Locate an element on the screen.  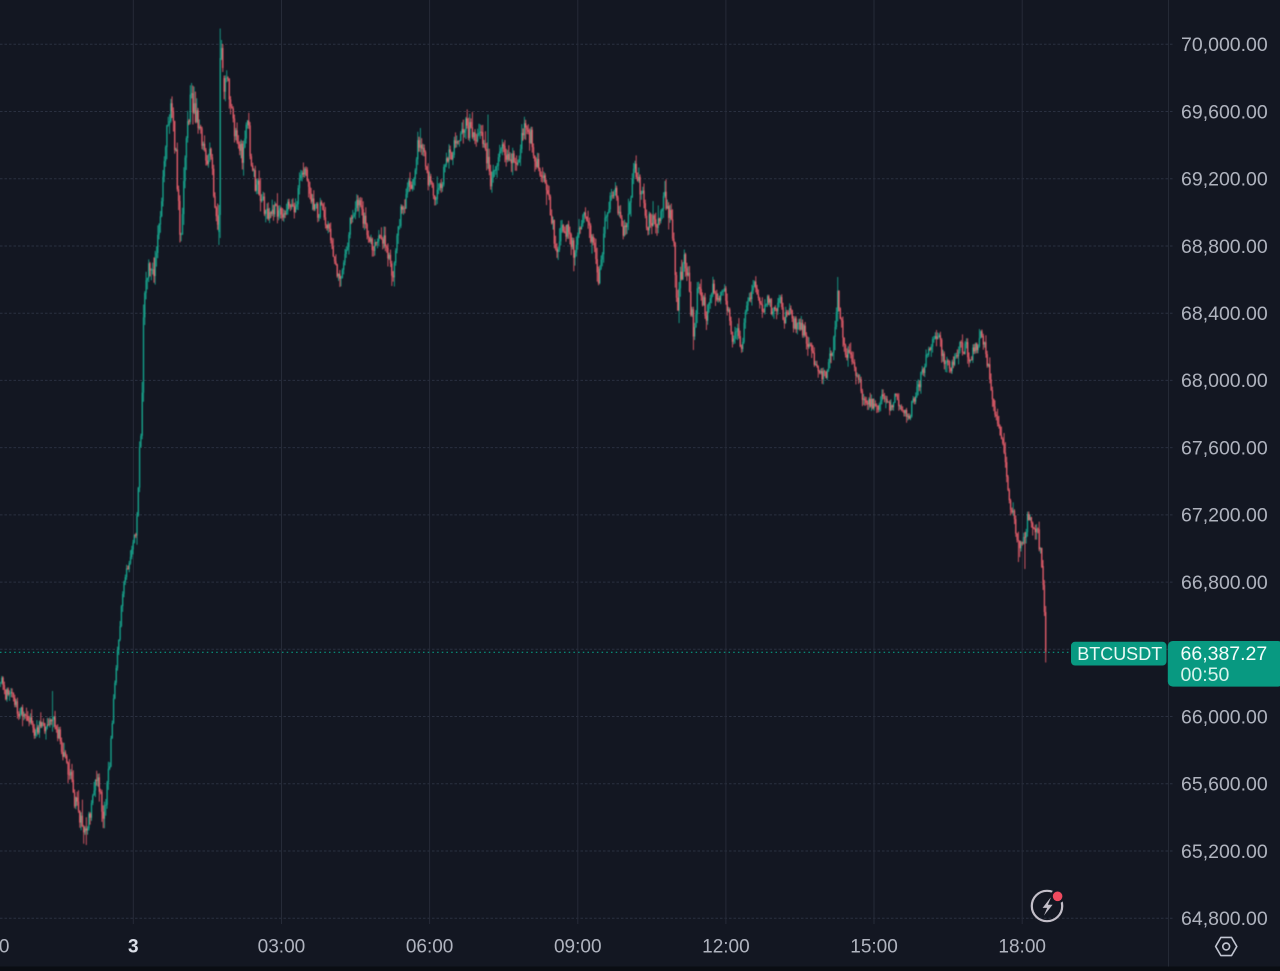
svg-text: 3 is located at coordinates (133, 947).